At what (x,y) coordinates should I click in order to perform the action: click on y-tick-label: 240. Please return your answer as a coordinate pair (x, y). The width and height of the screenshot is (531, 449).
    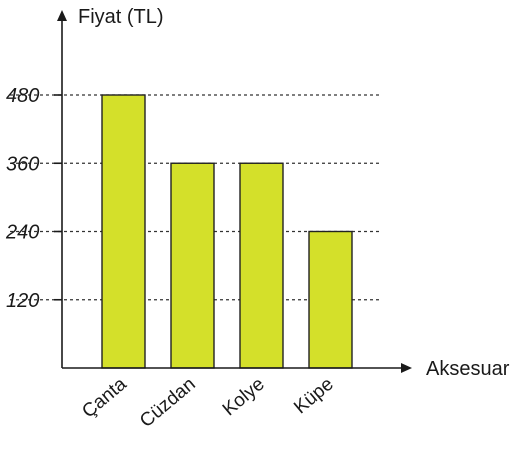
    Looking at the image, I should click on (22, 233).